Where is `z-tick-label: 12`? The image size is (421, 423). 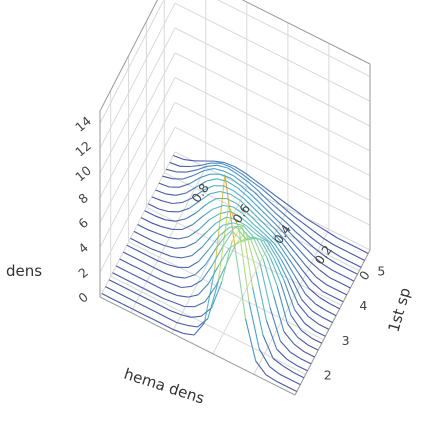
z-tick-label: 12 is located at coordinates (83, 149).